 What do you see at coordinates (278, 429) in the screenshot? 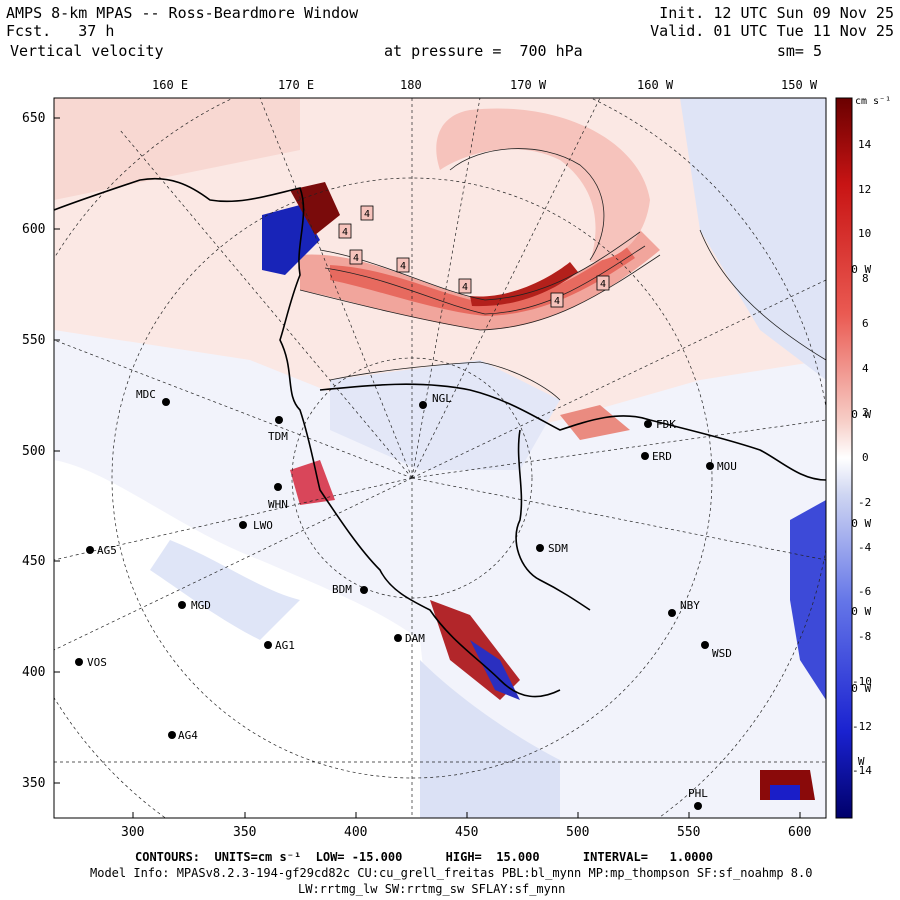
I see `station-tdm: TDM` at bounding box center [278, 429].